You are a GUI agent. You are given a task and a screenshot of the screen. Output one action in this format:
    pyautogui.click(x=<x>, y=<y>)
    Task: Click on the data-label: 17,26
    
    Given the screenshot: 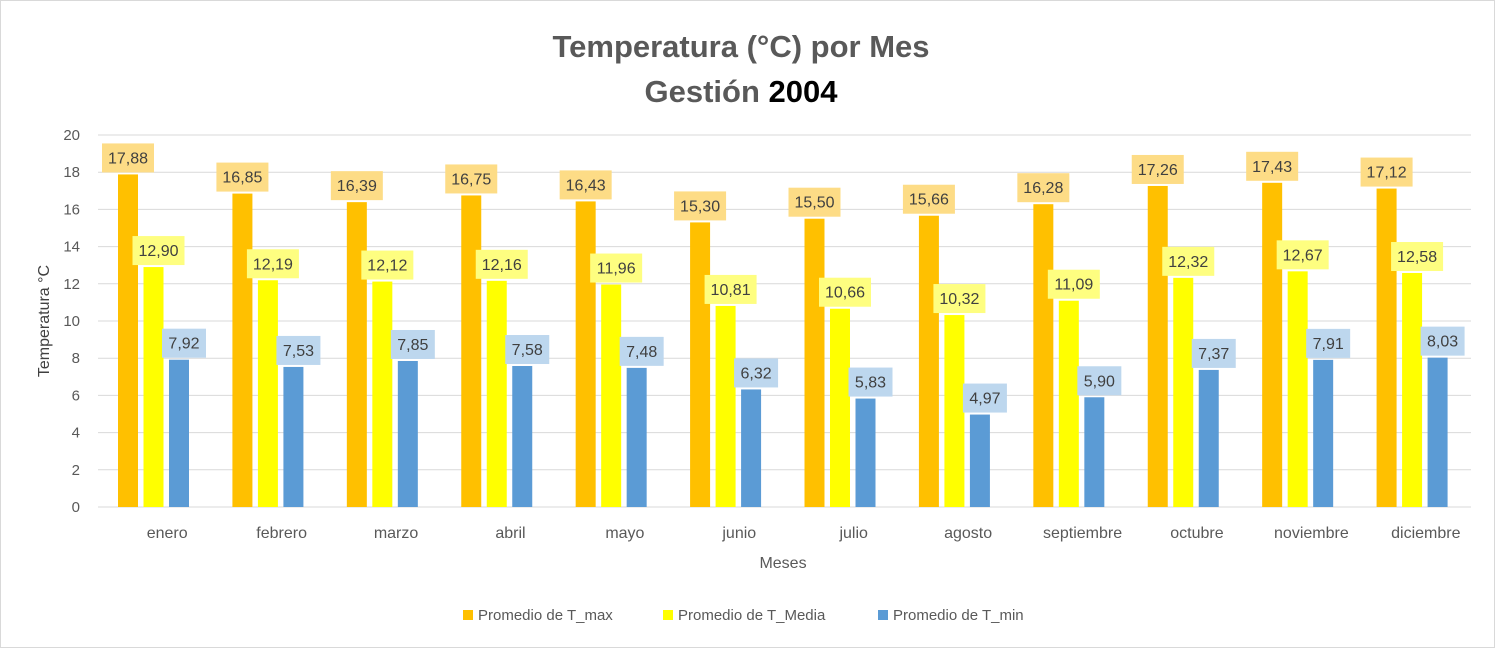 What is the action you would take?
    pyautogui.click(x=1158, y=170)
    